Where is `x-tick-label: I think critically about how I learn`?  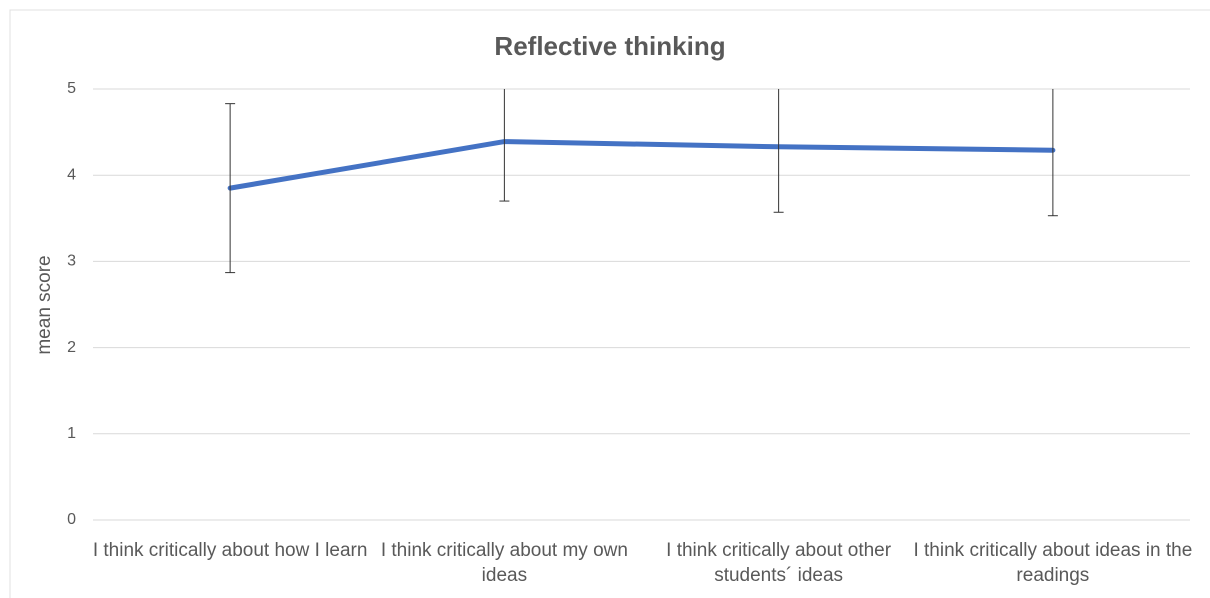
x-tick-label: I think critically about how I learn is located at coordinates (230, 550).